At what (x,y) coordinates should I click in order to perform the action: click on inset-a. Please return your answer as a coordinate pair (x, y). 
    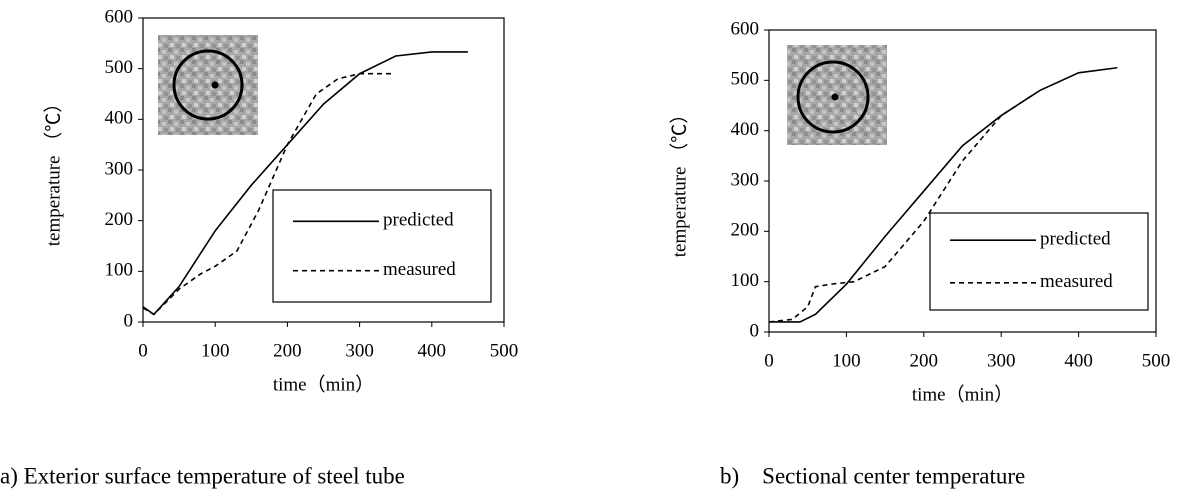
    Looking at the image, I should click on (208, 85).